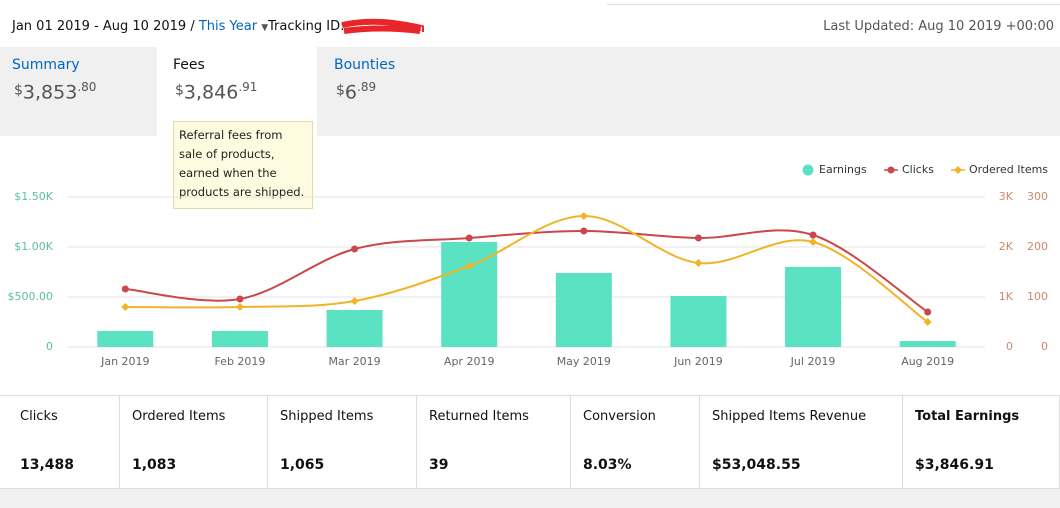  What do you see at coordinates (351, 92) in the screenshot?
I see `whole: 6` at bounding box center [351, 92].